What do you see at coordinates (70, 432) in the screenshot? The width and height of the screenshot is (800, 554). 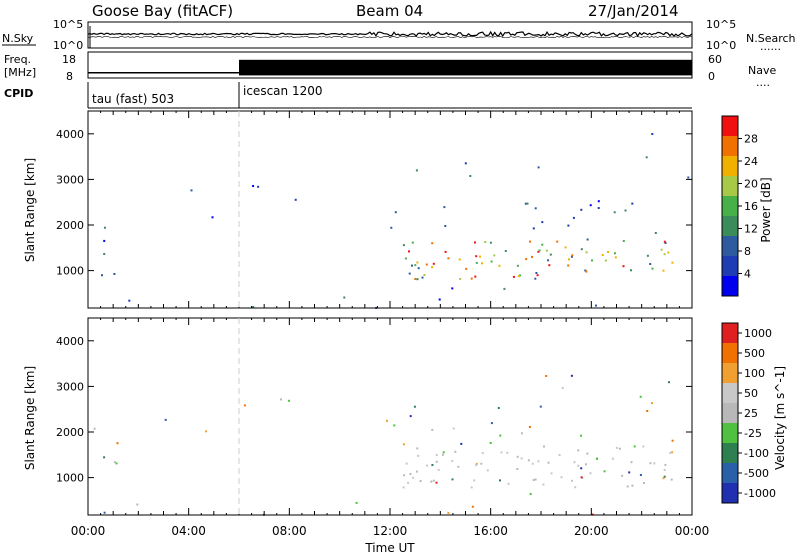 I see `y-tick-label-1: 2000` at bounding box center [70, 432].